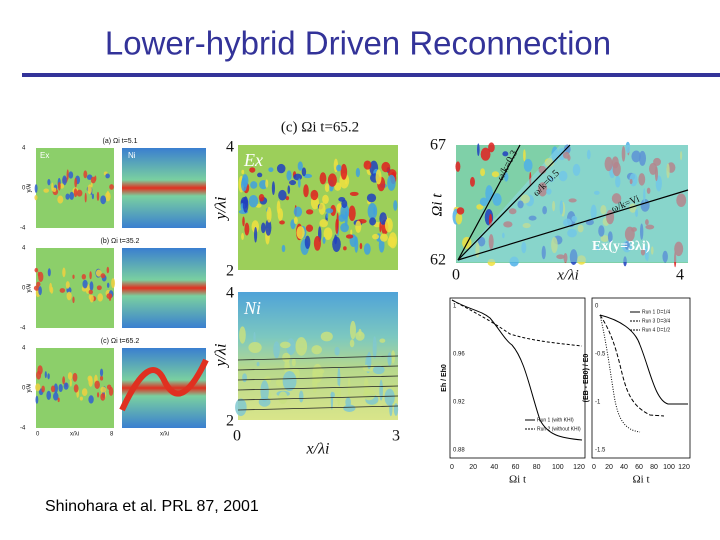 This screenshot has height=540, width=720. Describe the element at coordinates (586, 378) in the screenshot. I see `axis-label: (EB - EB0) / E0` at that location.